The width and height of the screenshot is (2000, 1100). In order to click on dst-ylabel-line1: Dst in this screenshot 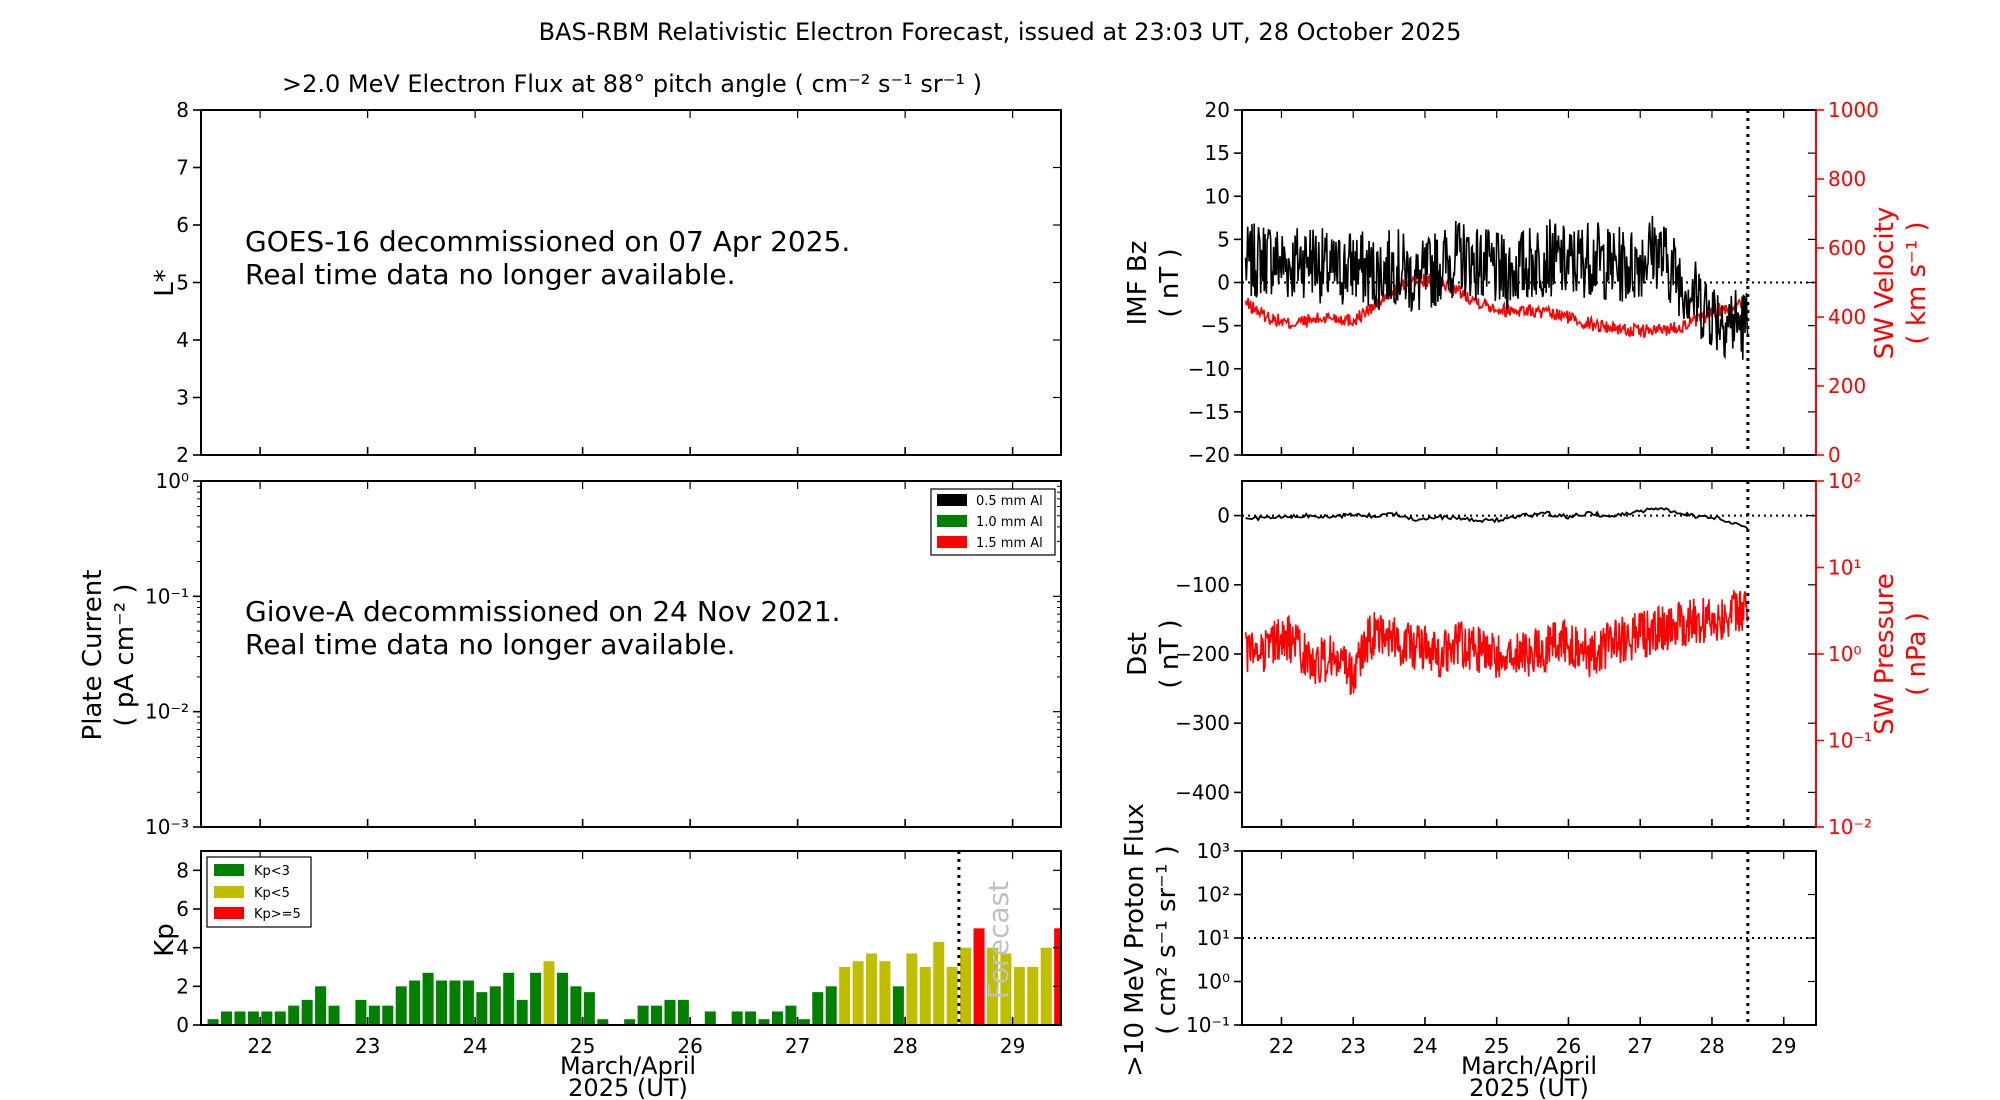, I will do `click(1138, 654)`.